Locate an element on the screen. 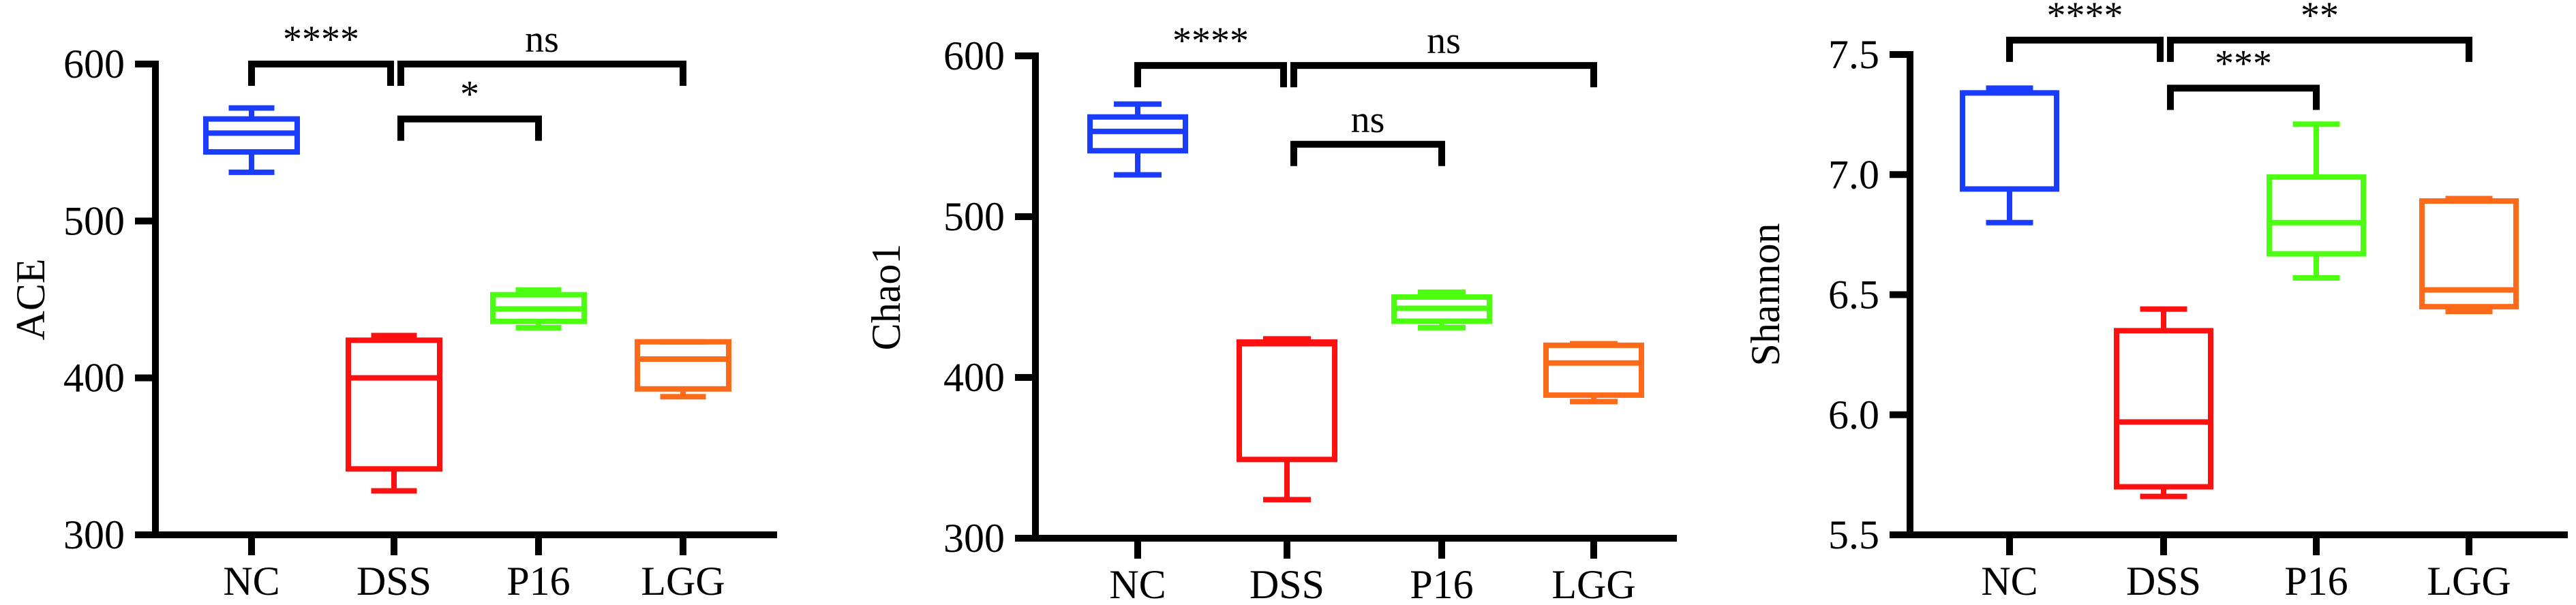  significance-label: * is located at coordinates (469, 95).